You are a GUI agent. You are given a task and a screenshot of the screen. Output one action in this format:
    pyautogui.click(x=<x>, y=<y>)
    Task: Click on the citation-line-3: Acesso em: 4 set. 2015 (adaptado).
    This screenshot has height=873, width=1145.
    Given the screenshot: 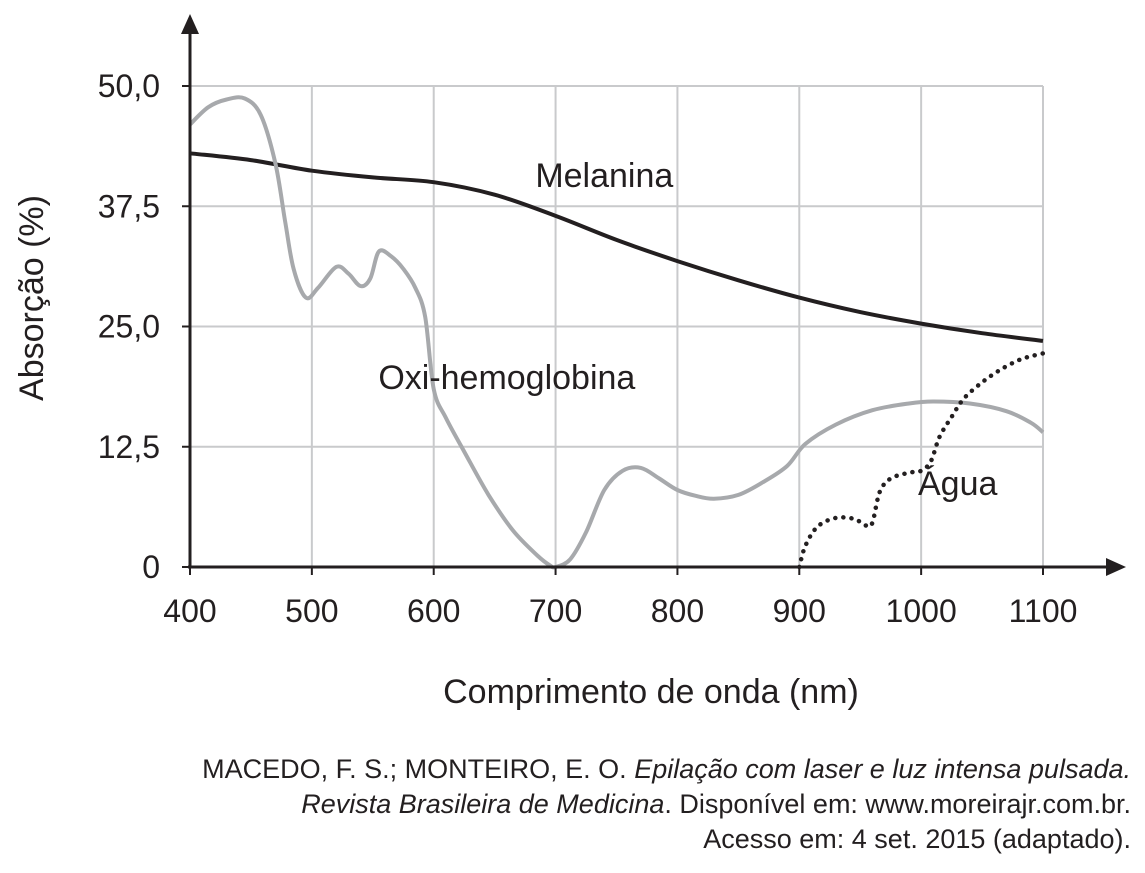 What is the action you would take?
    pyautogui.click(x=917, y=839)
    